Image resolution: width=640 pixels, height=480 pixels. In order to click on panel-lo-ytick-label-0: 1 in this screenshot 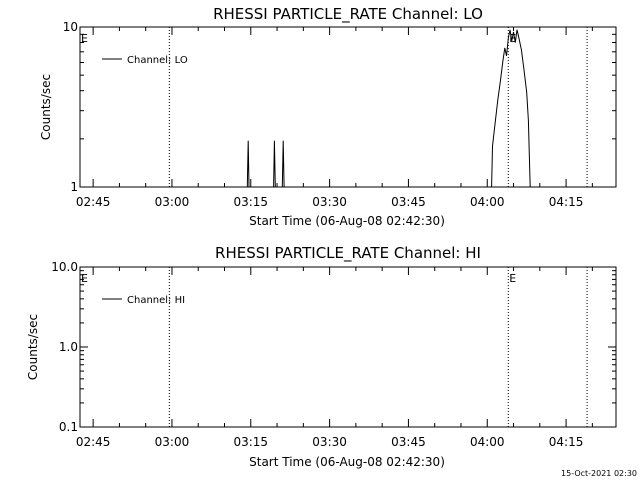, I will do `click(74, 187)`.